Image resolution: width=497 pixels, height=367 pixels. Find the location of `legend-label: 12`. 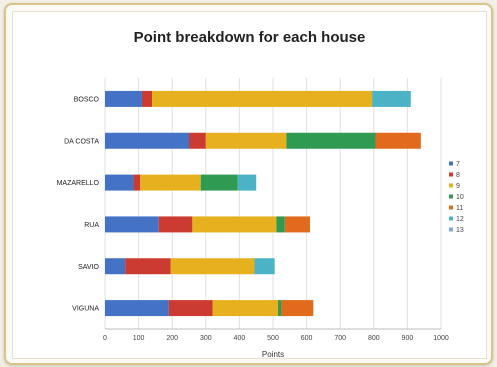

legend-label: 12 is located at coordinates (460, 219).